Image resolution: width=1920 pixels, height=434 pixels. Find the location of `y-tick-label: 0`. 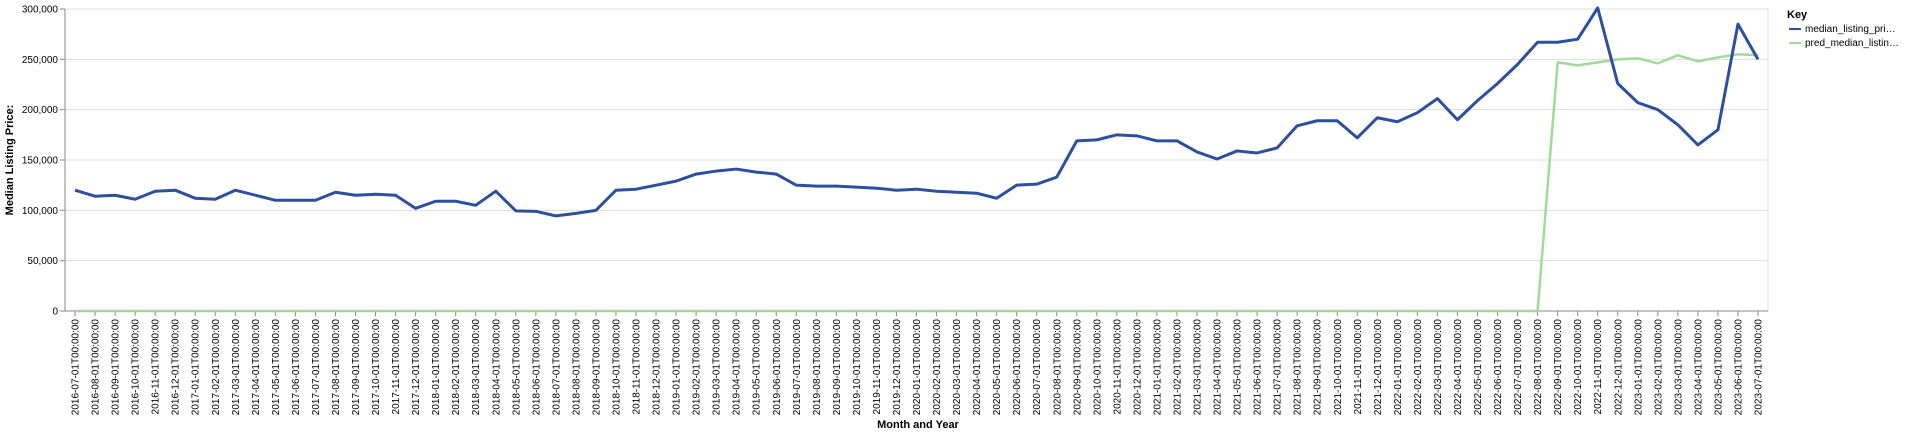

y-tick-label: 0 is located at coordinates (55, 312).